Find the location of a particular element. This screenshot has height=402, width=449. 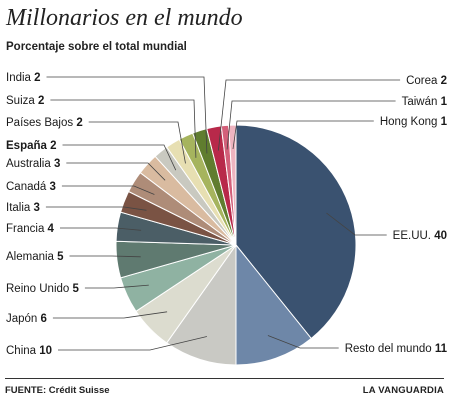

slice-label-value: 11 is located at coordinates (441, 349).